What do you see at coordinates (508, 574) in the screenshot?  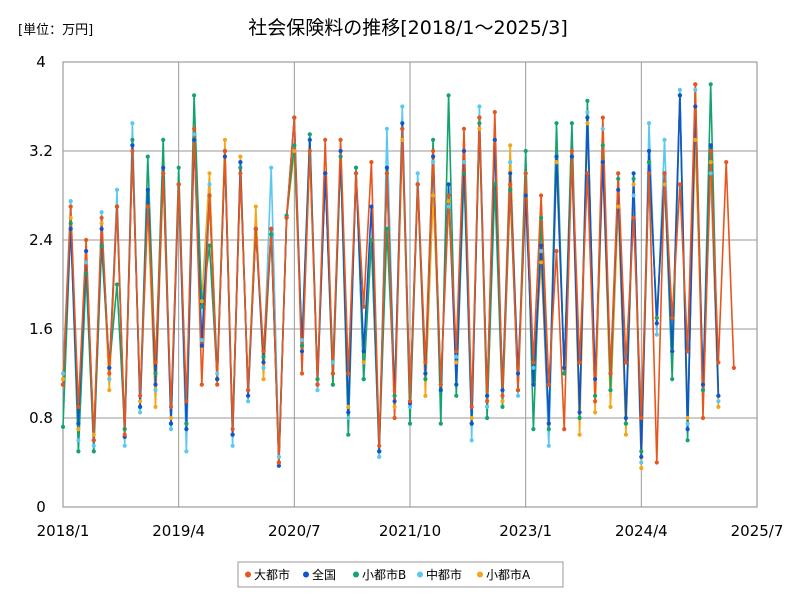 I see `legend-label: 小都市A` at bounding box center [508, 574].